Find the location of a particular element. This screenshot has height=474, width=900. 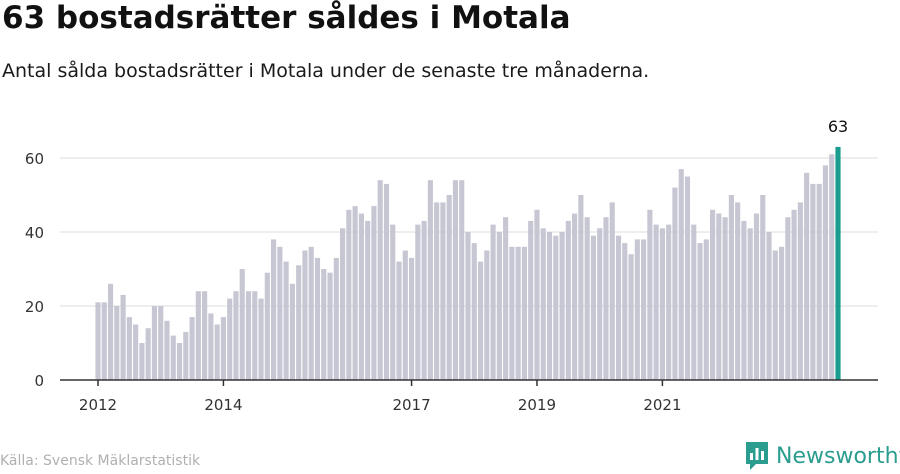

x-tick-label: 2021 is located at coordinates (662, 405).